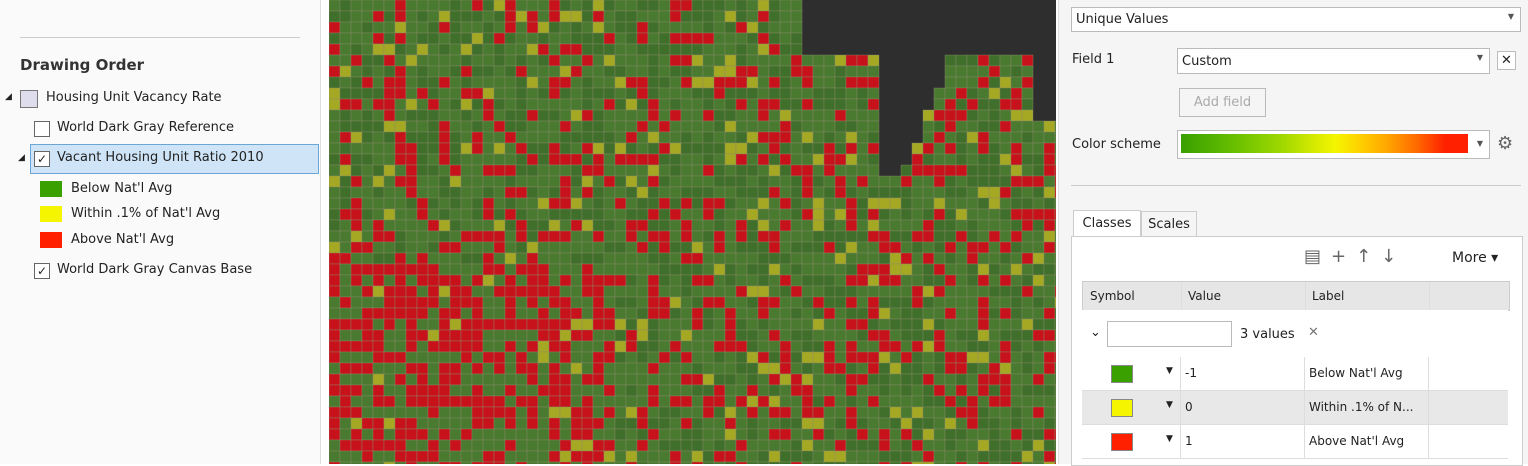  Describe the element at coordinates (155, 269) in the screenshot. I see `layer: World Dark Gray Canvas Base` at that location.